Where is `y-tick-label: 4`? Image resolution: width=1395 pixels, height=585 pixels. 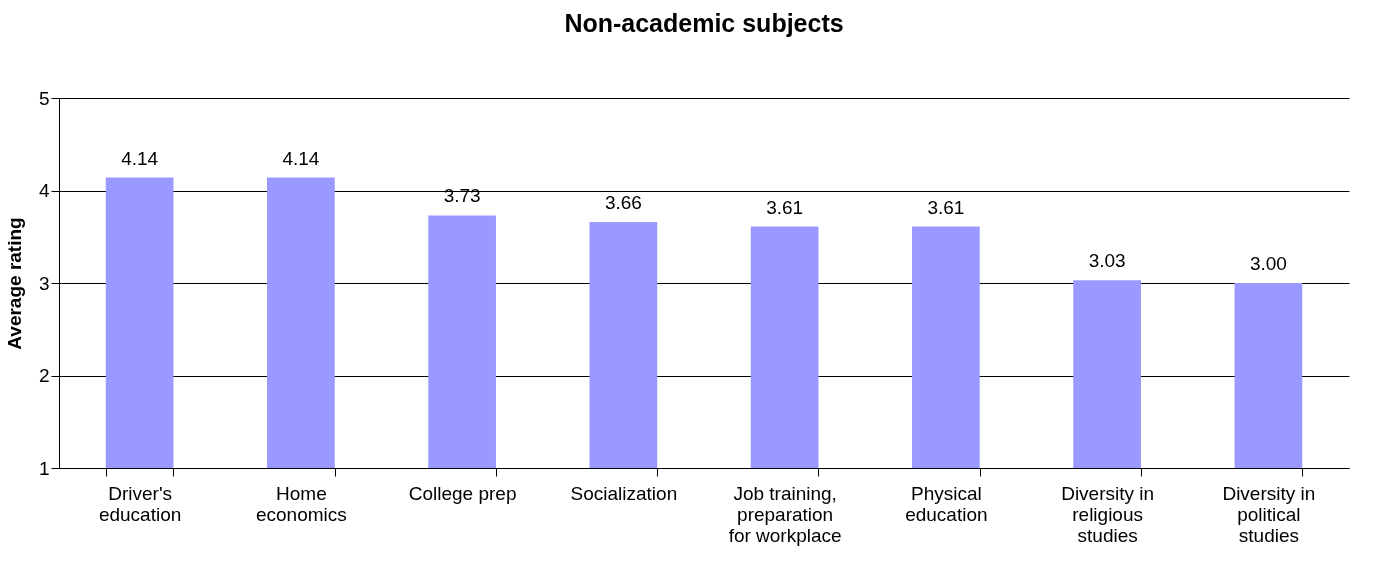
y-tick-label: 4 is located at coordinates (44, 190).